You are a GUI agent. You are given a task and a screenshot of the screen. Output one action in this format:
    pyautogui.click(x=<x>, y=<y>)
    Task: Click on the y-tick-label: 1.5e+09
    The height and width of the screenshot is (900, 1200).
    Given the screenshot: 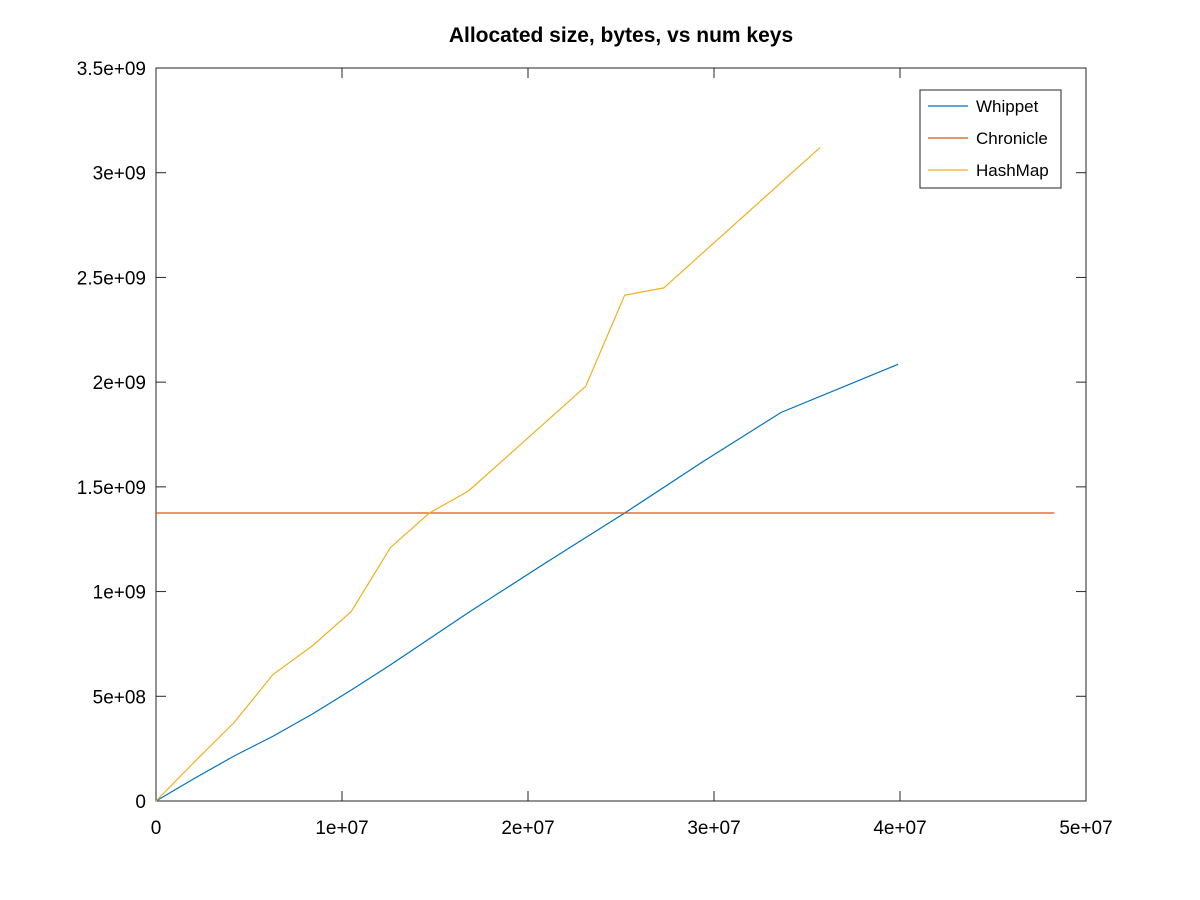 What is the action you would take?
    pyautogui.click(x=111, y=488)
    